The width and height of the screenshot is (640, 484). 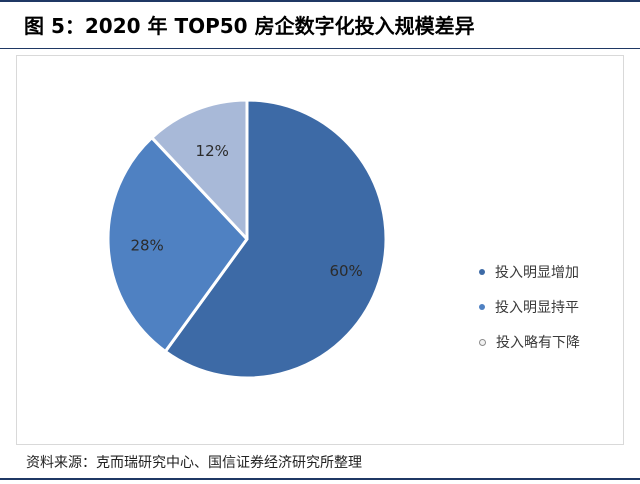 I want to click on title-divider, so click(x=320, y=48).